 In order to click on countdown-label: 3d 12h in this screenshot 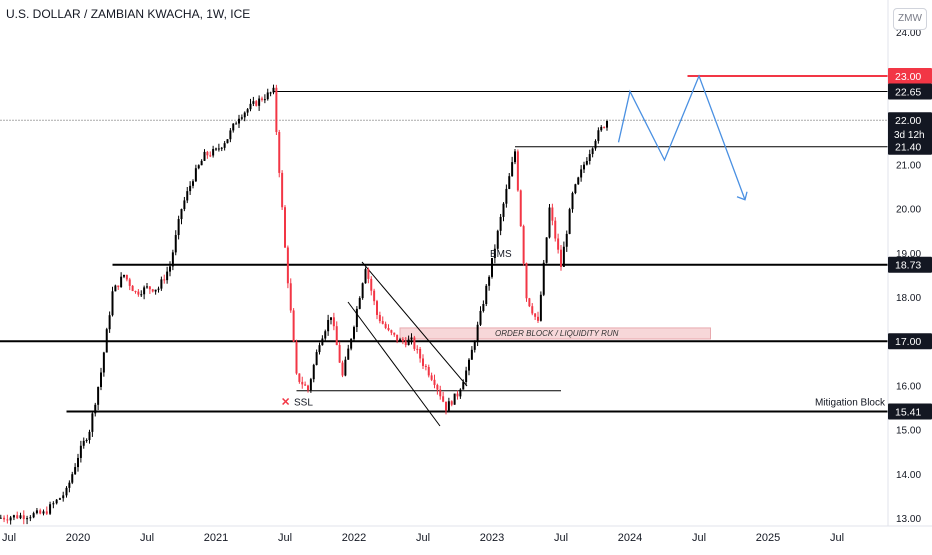, I will do `click(909, 135)`.